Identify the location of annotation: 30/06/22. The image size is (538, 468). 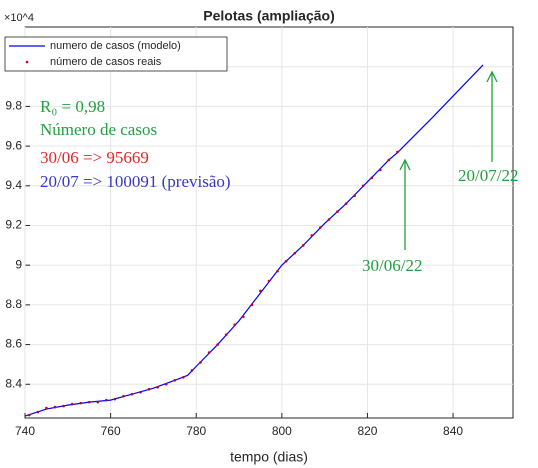
(392, 265).